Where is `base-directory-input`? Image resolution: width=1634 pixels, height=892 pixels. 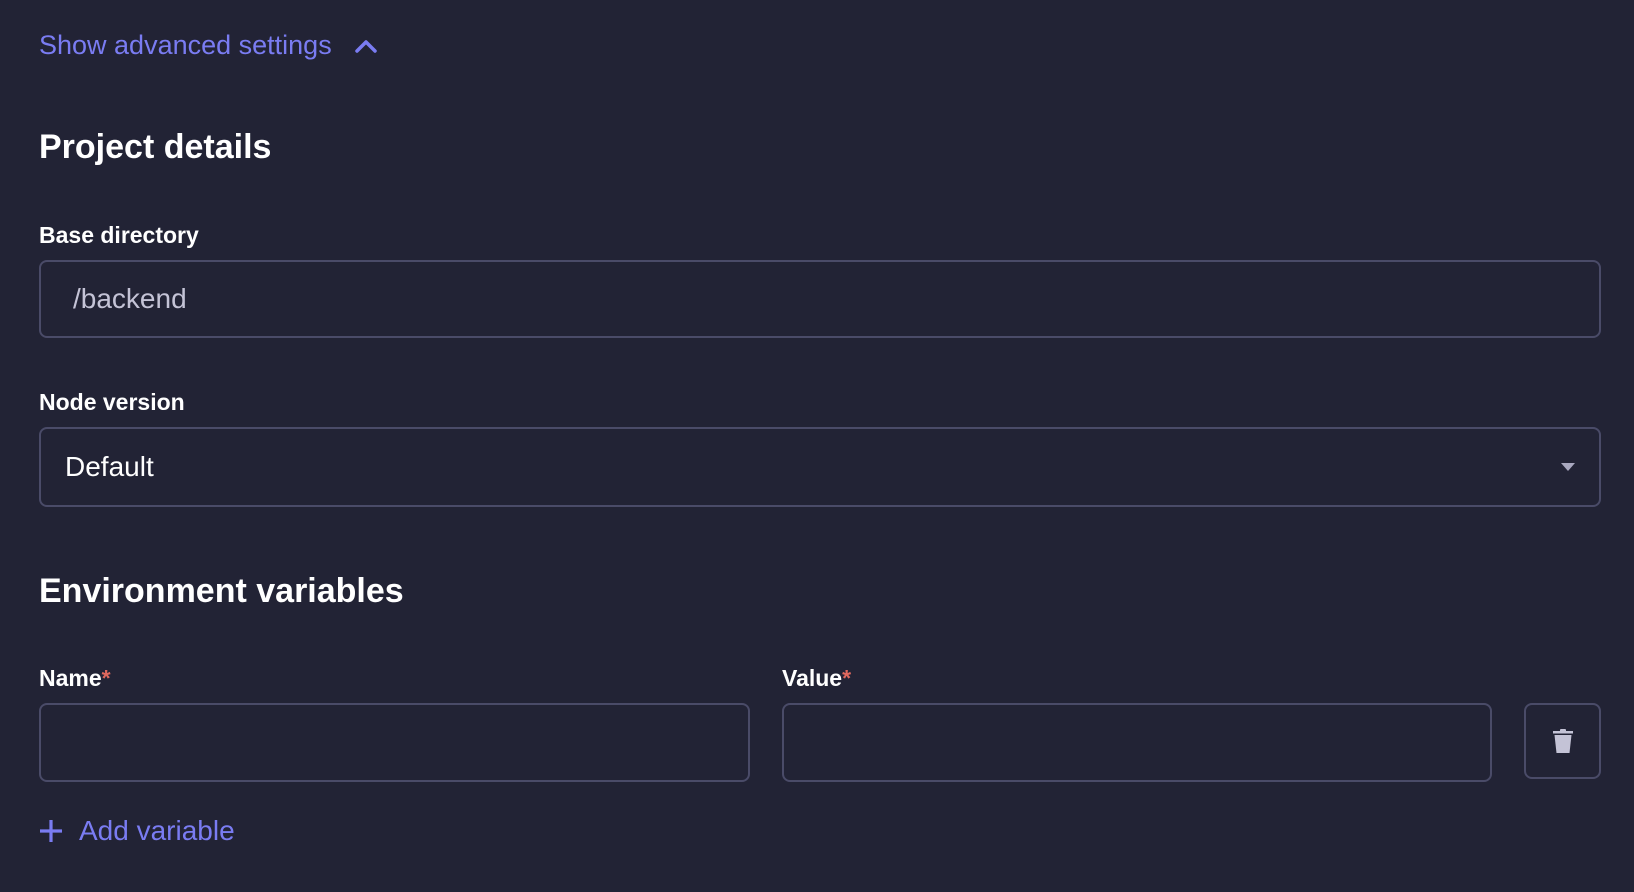 base-directory-input is located at coordinates (820, 299).